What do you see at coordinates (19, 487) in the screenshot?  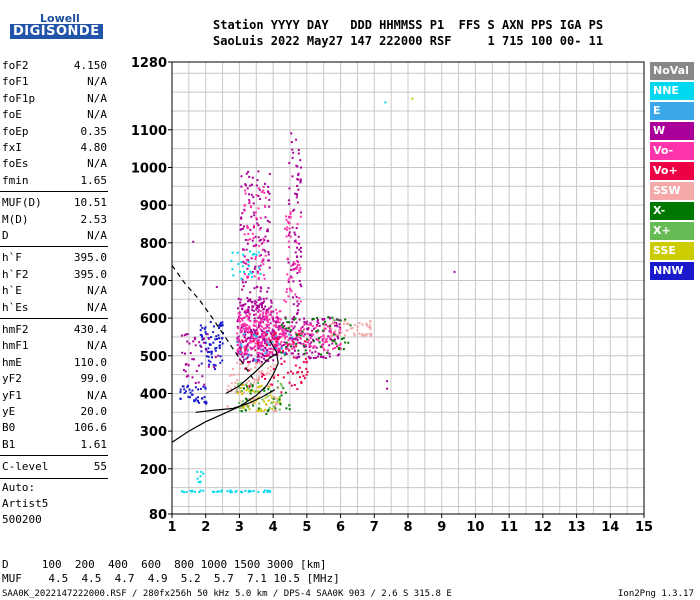 I see `auto-label: Auto:` at bounding box center [19, 487].